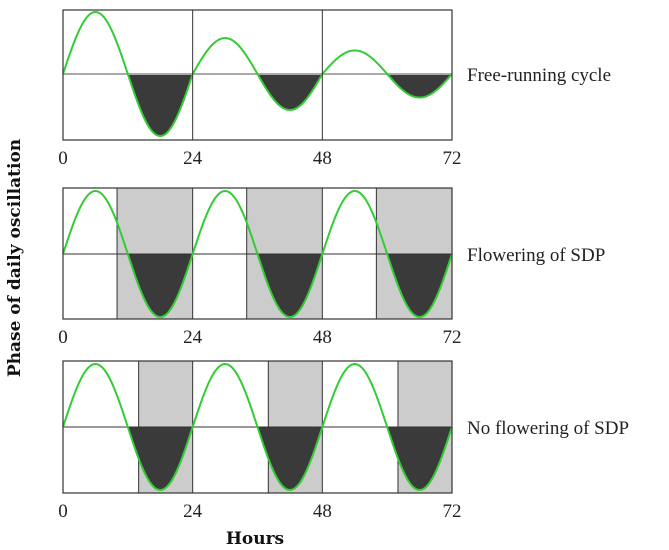 This screenshot has width=669, height=550. What do you see at coordinates (539, 75) in the screenshot?
I see `panel-label: Free-running cycle` at bounding box center [539, 75].